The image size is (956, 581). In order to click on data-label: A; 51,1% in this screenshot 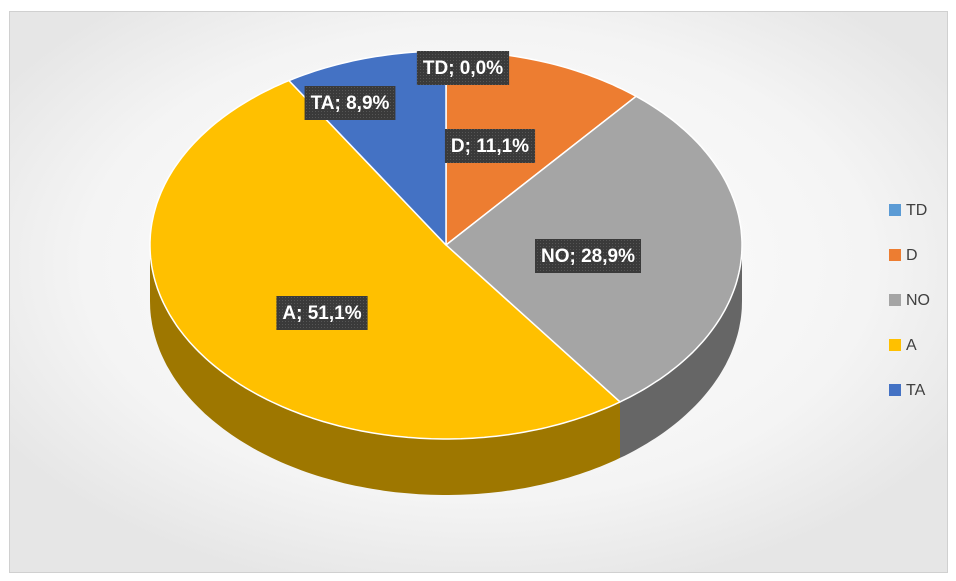, I will do `click(322, 313)`.